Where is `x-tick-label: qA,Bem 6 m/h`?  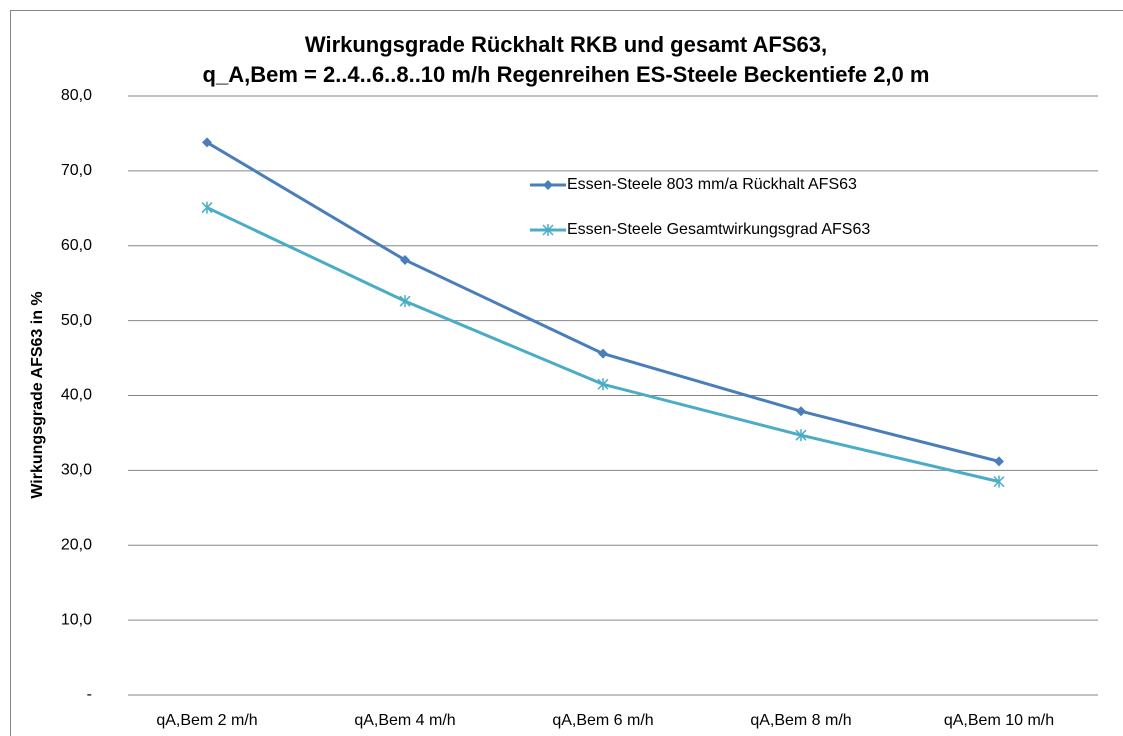 x-tick-label: qA,Bem 6 m/h is located at coordinates (602, 720).